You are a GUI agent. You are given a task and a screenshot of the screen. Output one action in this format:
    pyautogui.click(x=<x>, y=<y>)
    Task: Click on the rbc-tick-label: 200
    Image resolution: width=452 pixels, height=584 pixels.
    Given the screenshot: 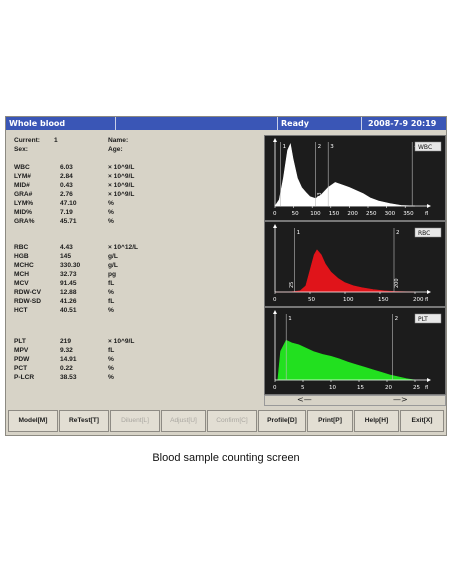 What is the action you would take?
    pyautogui.click(x=418, y=300)
    